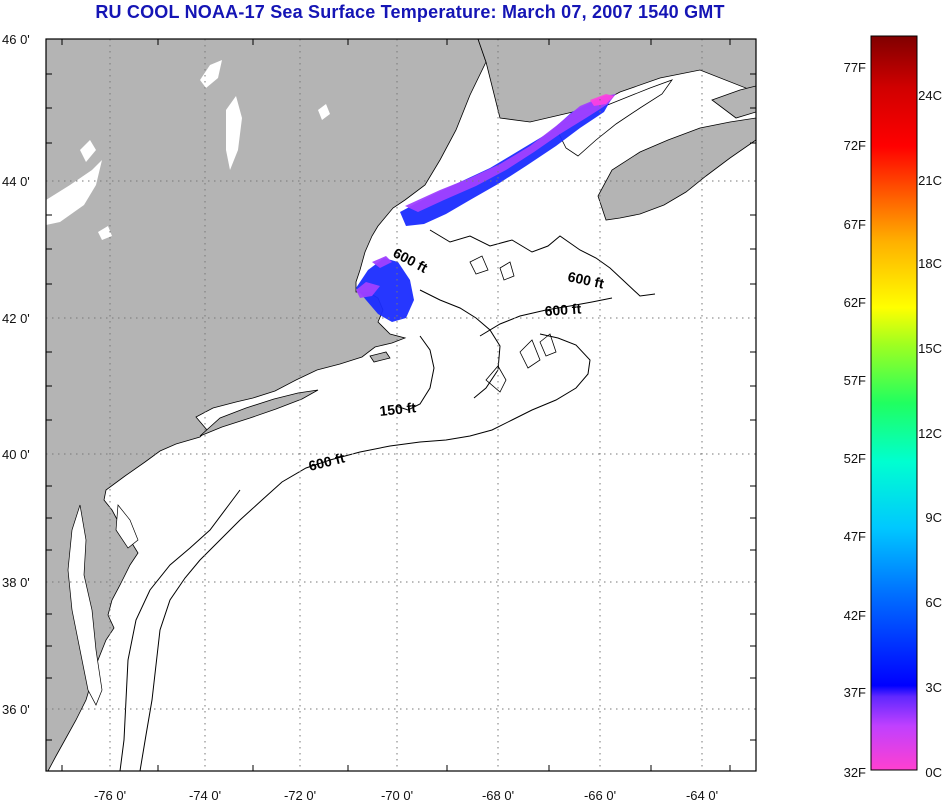  I want to click on cape-breton, so click(733, 102).